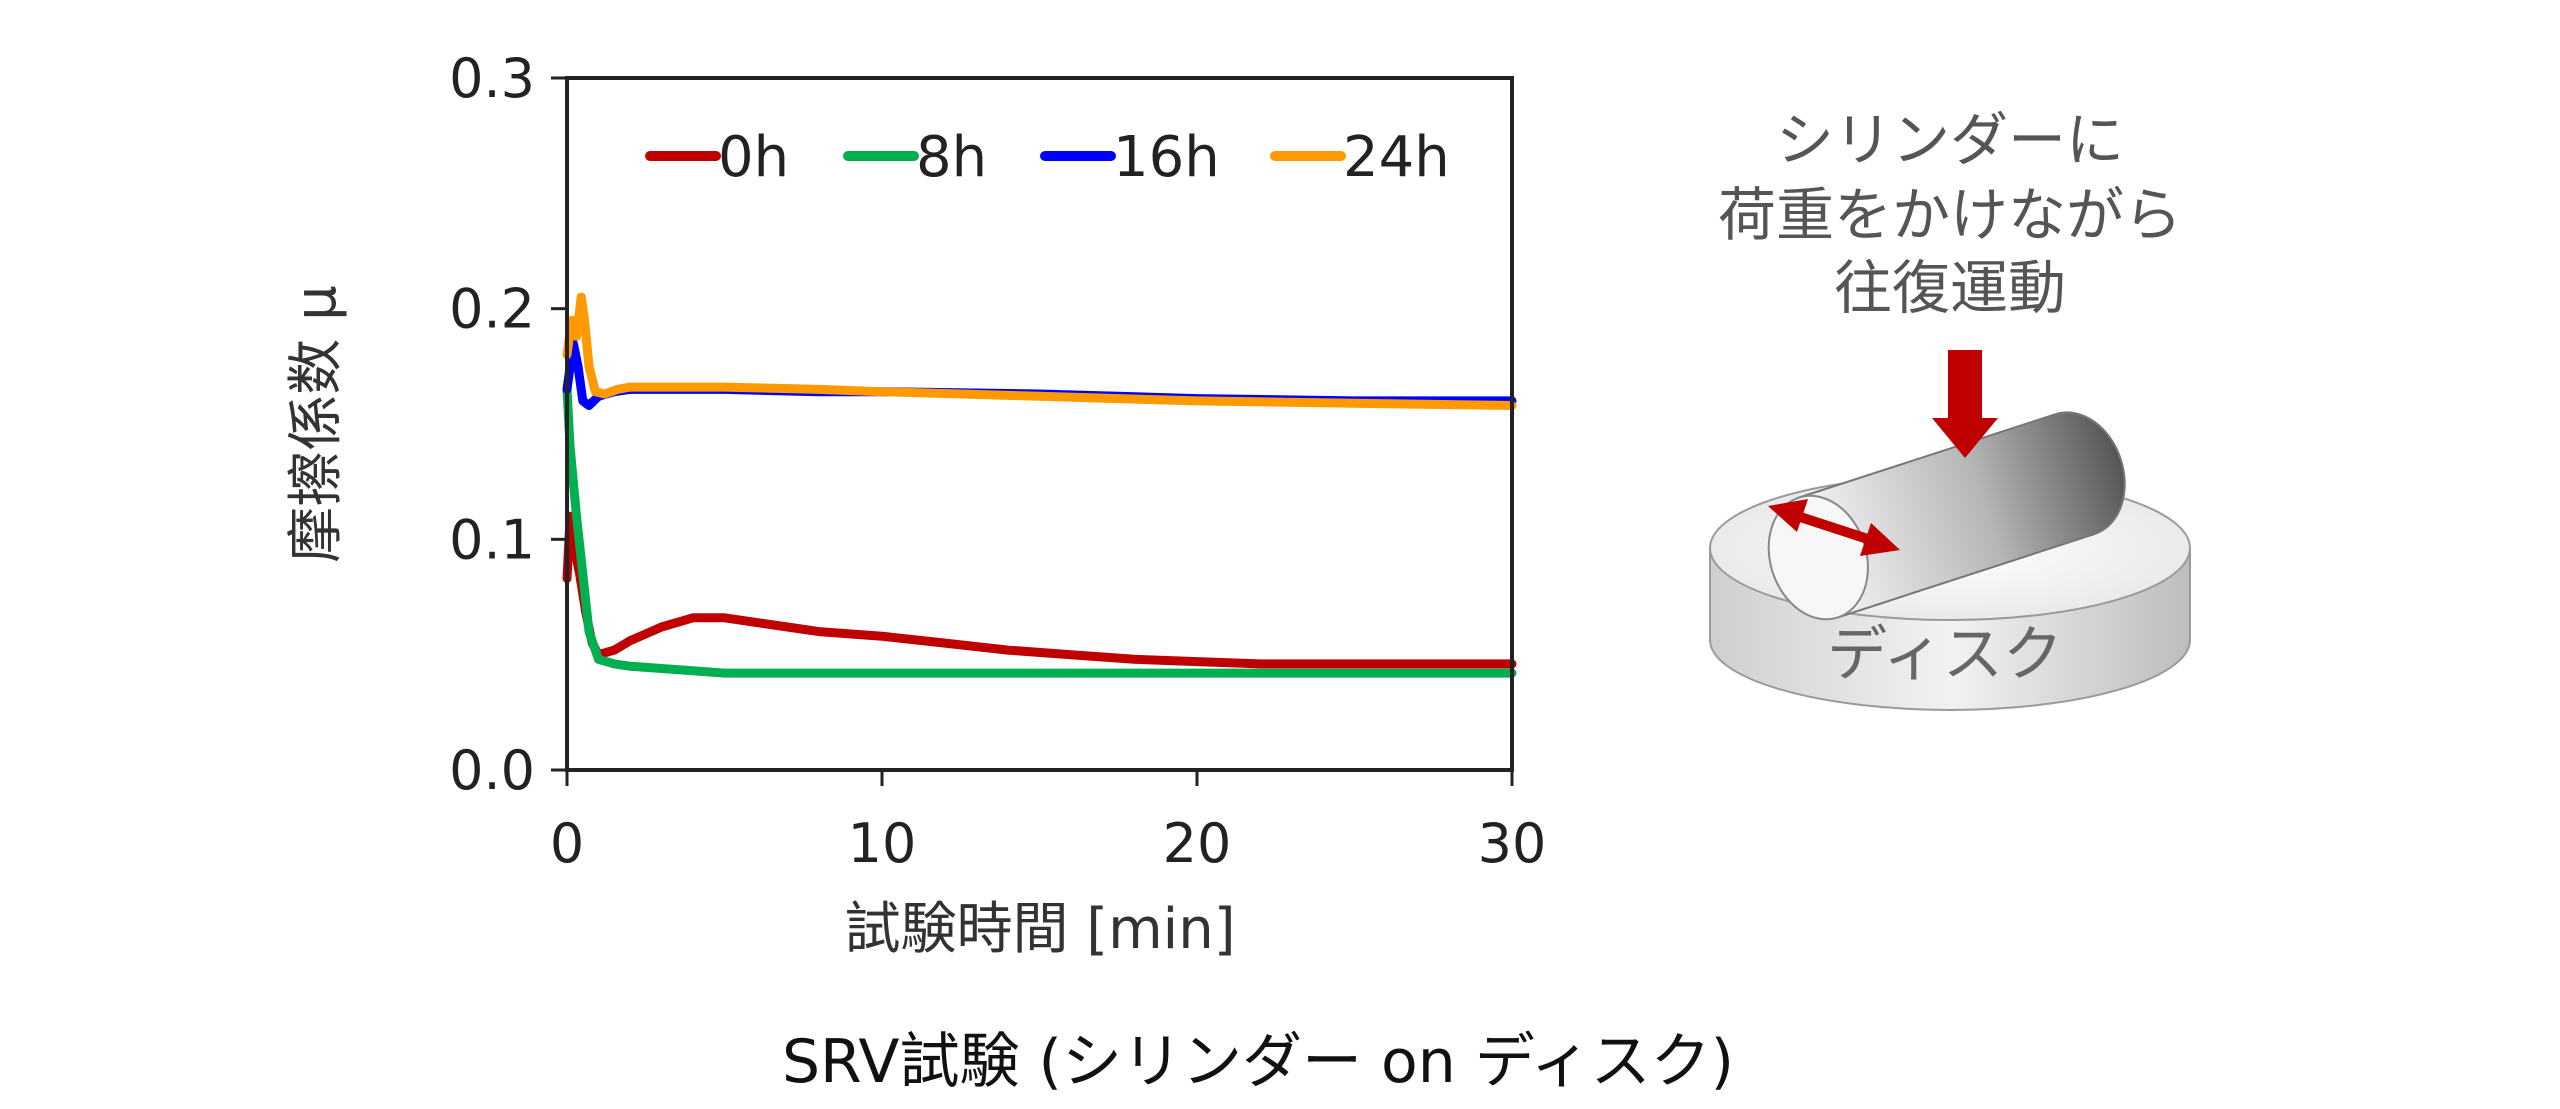  I want to click on x-axis: 0 10 20 30, so click(1048, 822).